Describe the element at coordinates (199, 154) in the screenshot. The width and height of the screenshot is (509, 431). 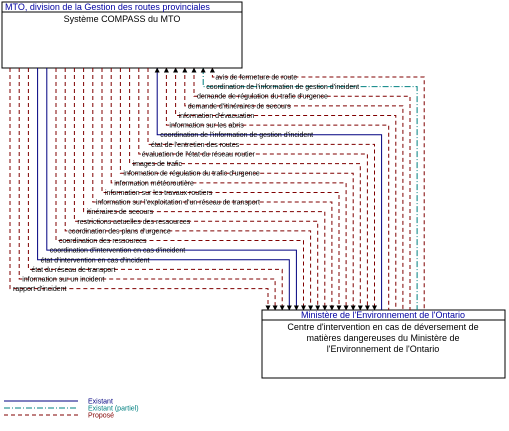
I see `flow-label-9: évaluation de l'état du réseau routier` at that location.